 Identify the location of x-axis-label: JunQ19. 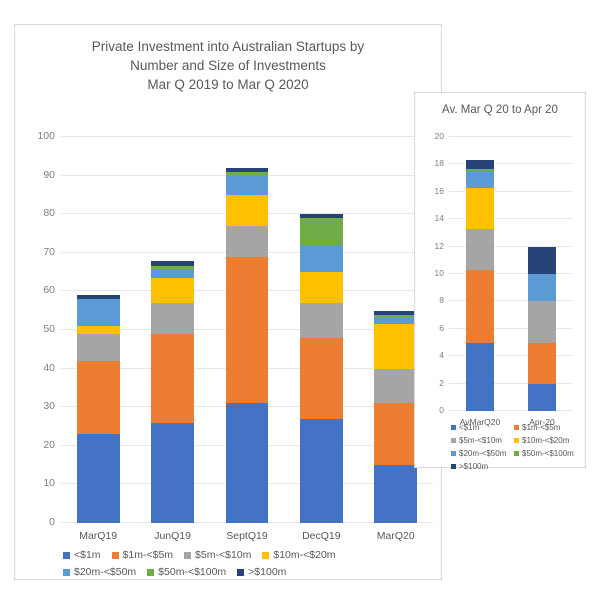
(172, 536).